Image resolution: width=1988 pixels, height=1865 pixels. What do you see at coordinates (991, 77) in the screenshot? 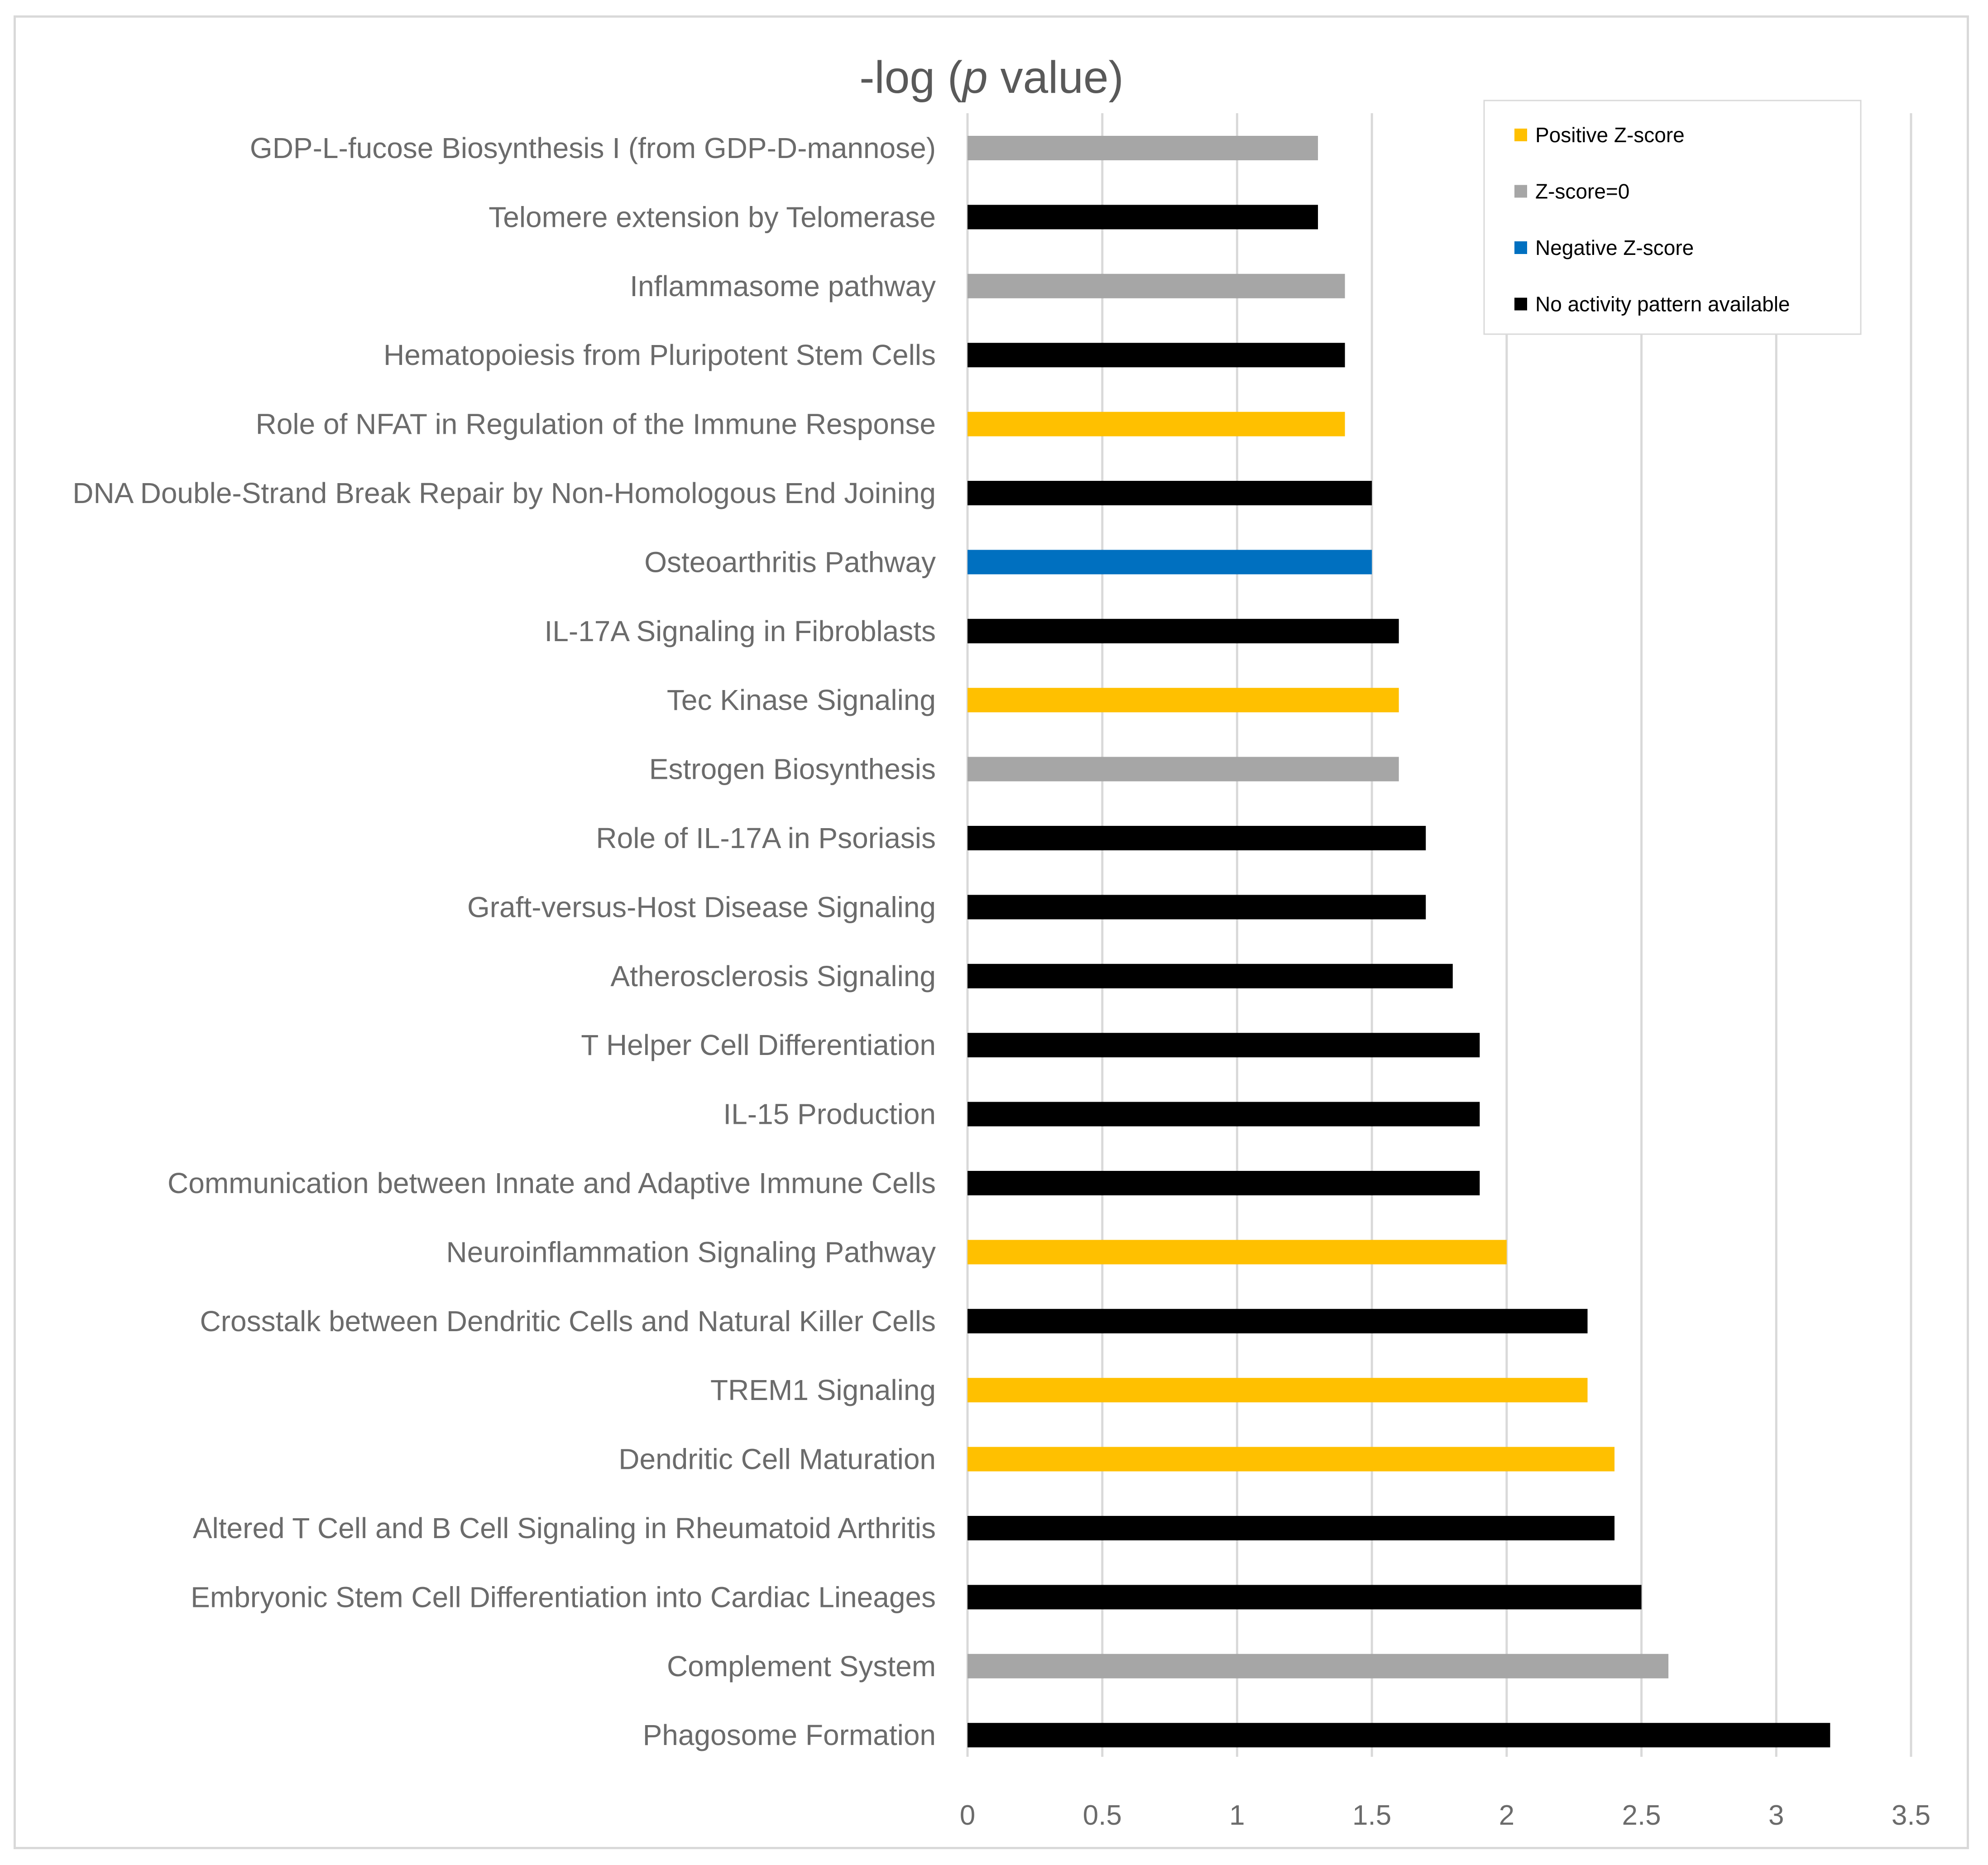
I see `chart-title: -log (p value)` at bounding box center [991, 77].